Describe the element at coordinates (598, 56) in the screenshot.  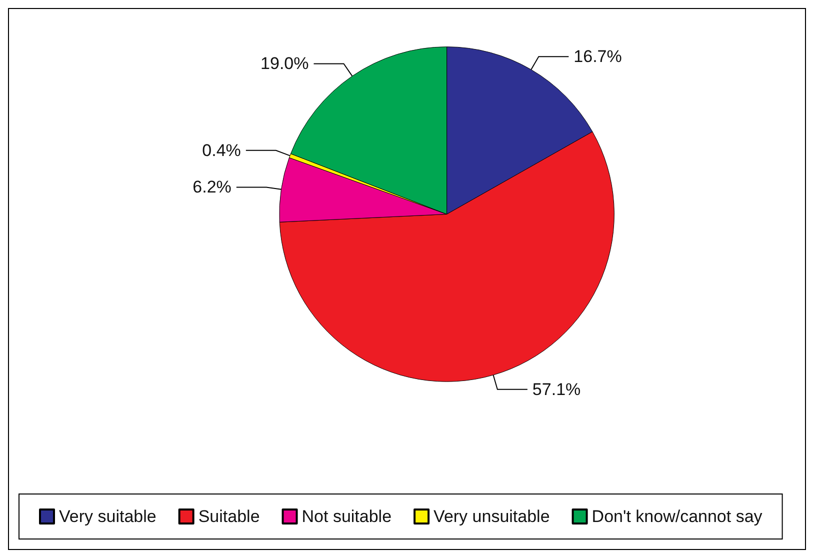
I see `data-label: 16.7%` at that location.